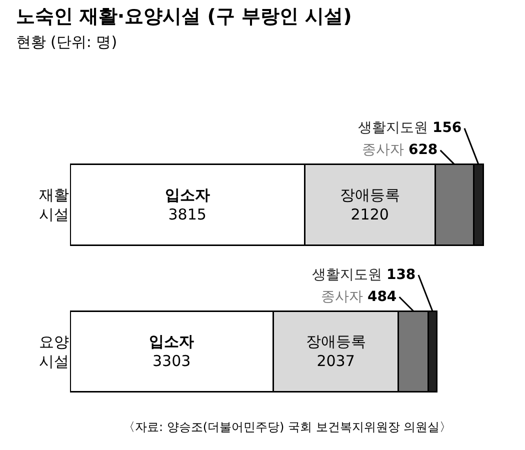  Describe the element at coordinates (54, 351) in the screenshot. I see `y-tick-label: 요양 시설` at that location.